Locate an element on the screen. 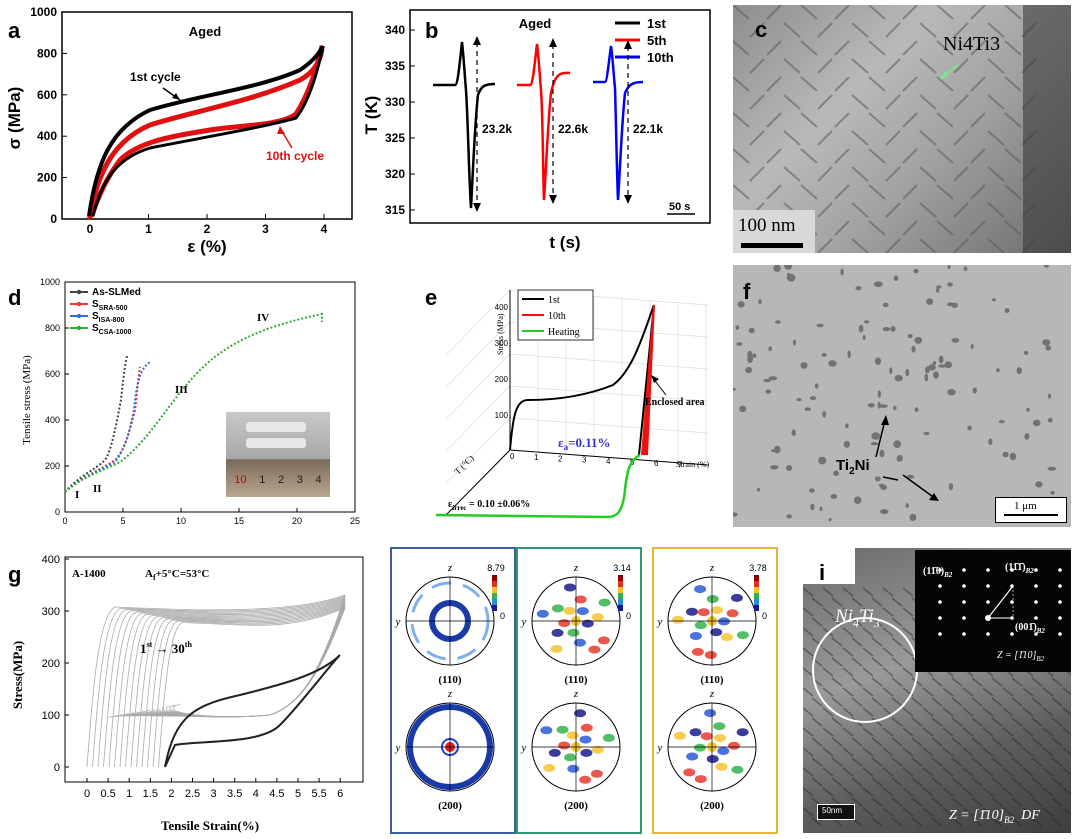 This screenshot has width=1080, height=839. panel-a-1st-cycle-unload is located at coordinates (208, 131).